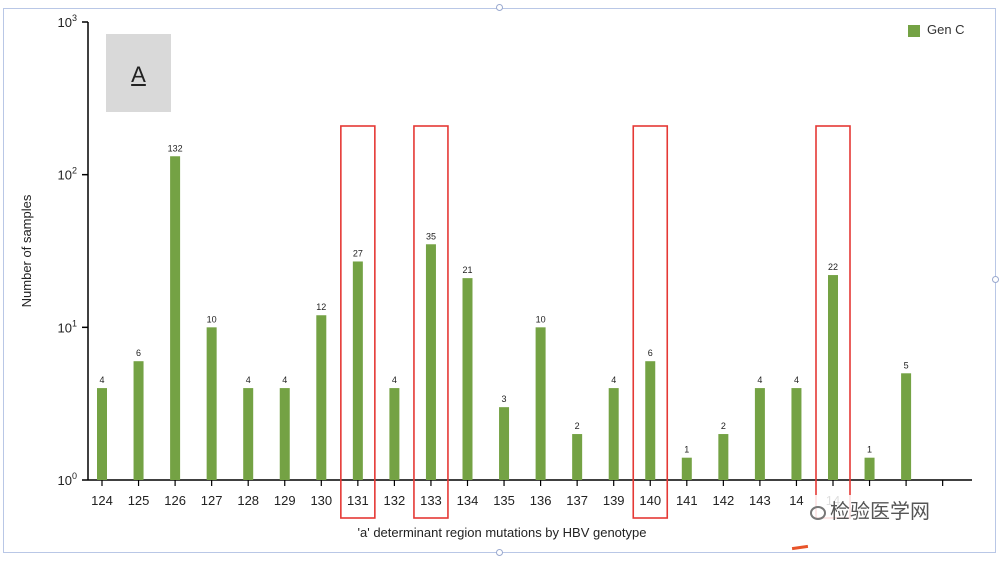 The width and height of the screenshot is (1000, 577). What do you see at coordinates (880, 511) in the screenshot?
I see `watermark-text: 检验医学网` at bounding box center [880, 511].